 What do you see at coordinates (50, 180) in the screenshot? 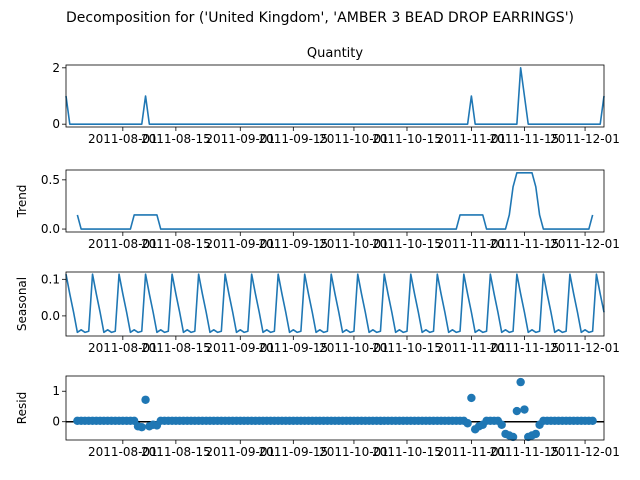
I see `y-tick-label: 0.5` at bounding box center [50, 180].